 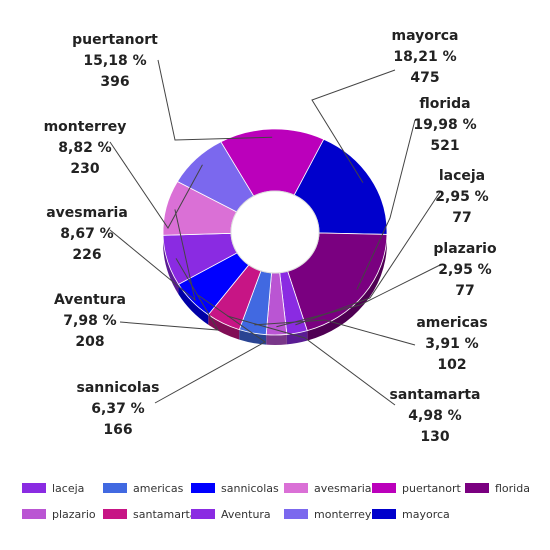 I want to click on slice-label-percent: 4,98 %, so click(x=434, y=416).